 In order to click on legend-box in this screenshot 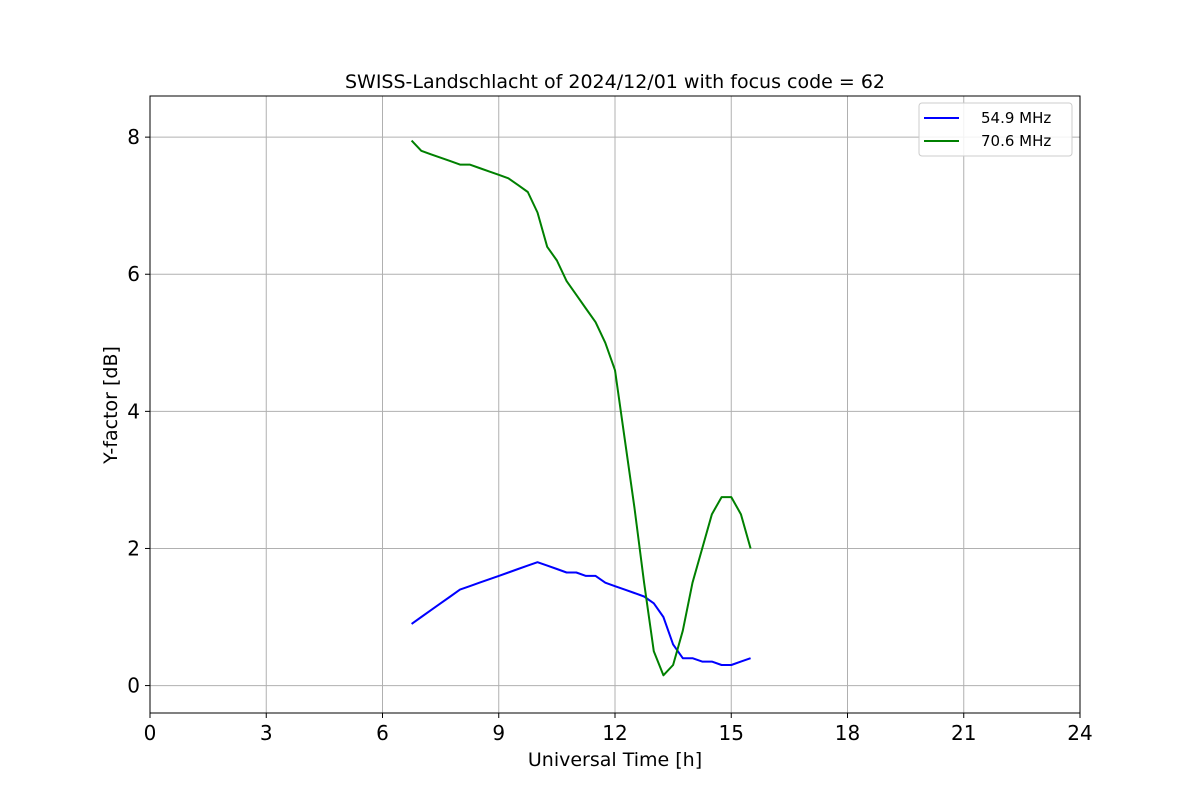, I will do `click(995, 129)`.